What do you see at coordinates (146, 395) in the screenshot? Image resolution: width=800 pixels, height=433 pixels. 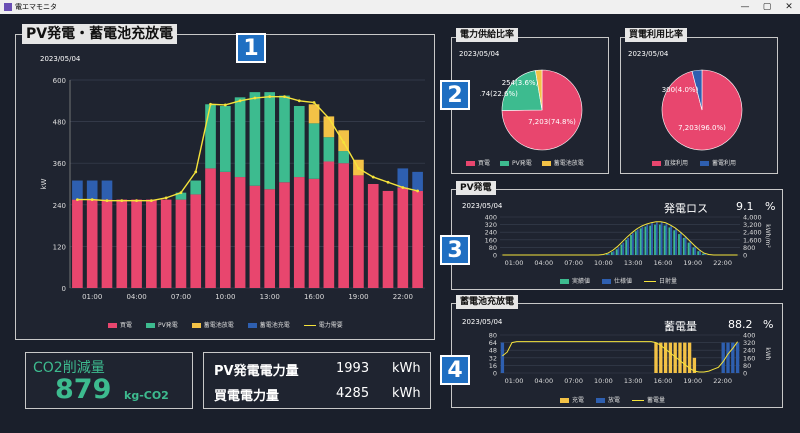 I see `co2-unit: kg-CO2` at bounding box center [146, 395].